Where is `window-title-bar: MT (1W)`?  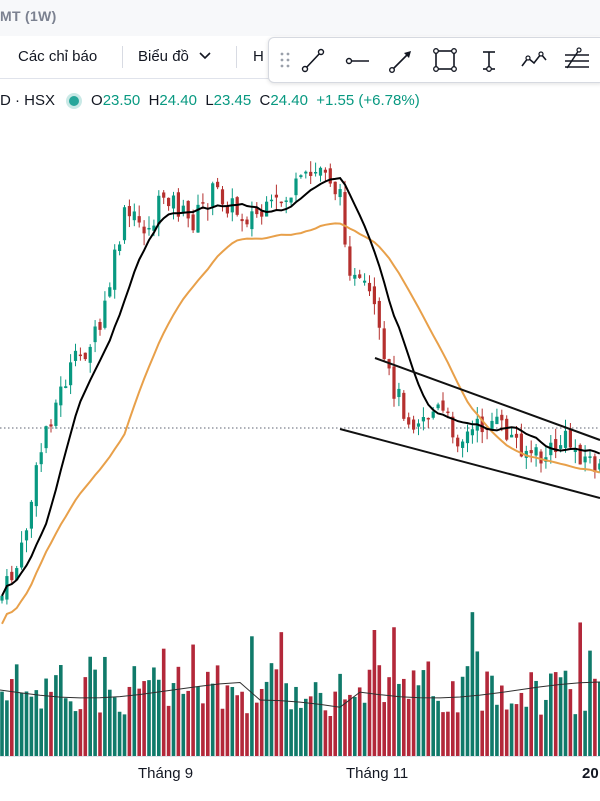 window-title-bar: MT (1W) is located at coordinates (300, 18).